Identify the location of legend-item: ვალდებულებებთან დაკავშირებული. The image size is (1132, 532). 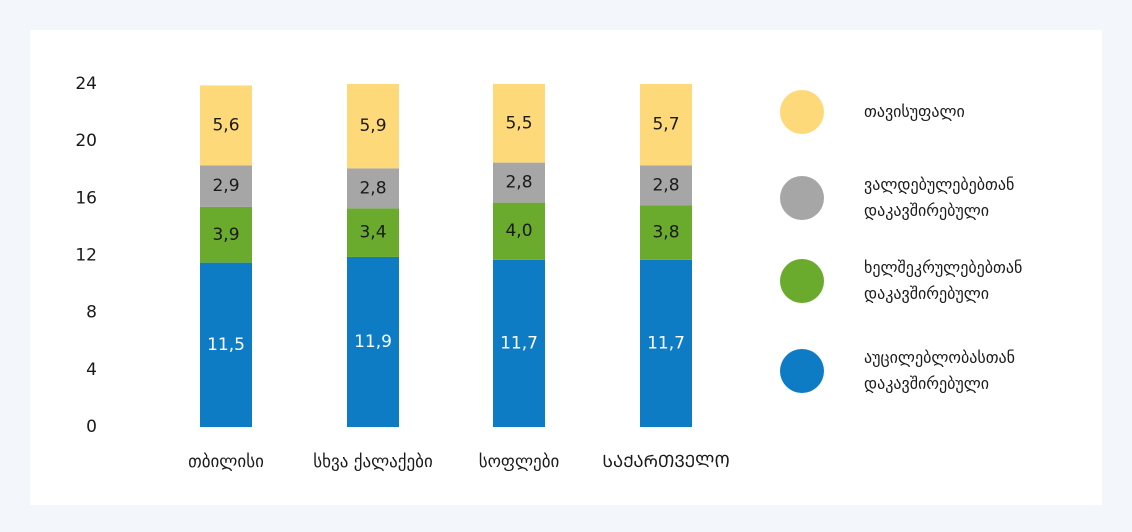
(935, 198).